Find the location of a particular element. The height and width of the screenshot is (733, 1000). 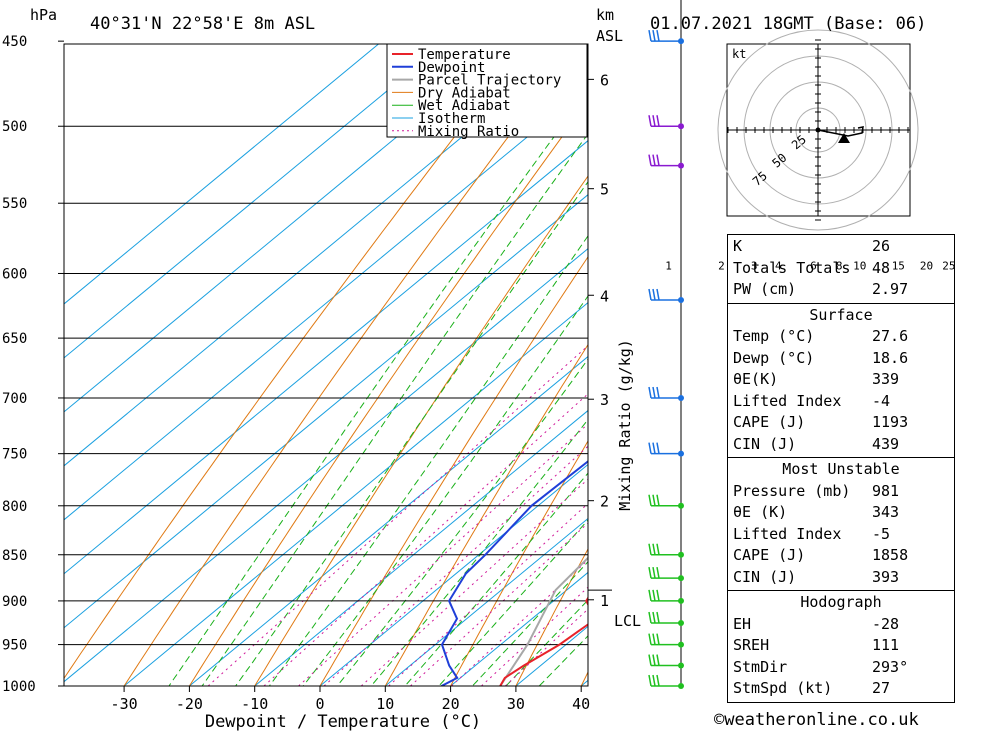

hodograph-index-row: StmSpd (kt) 27 is located at coordinates (841, 689).